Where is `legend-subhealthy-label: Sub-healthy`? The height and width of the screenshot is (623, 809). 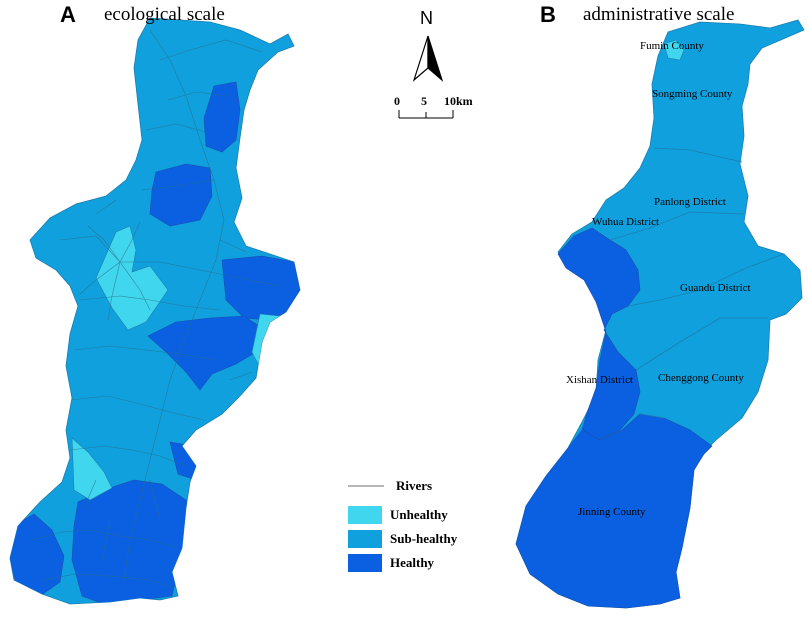
legend-subhealthy-label: Sub-healthy is located at coordinates (424, 538).